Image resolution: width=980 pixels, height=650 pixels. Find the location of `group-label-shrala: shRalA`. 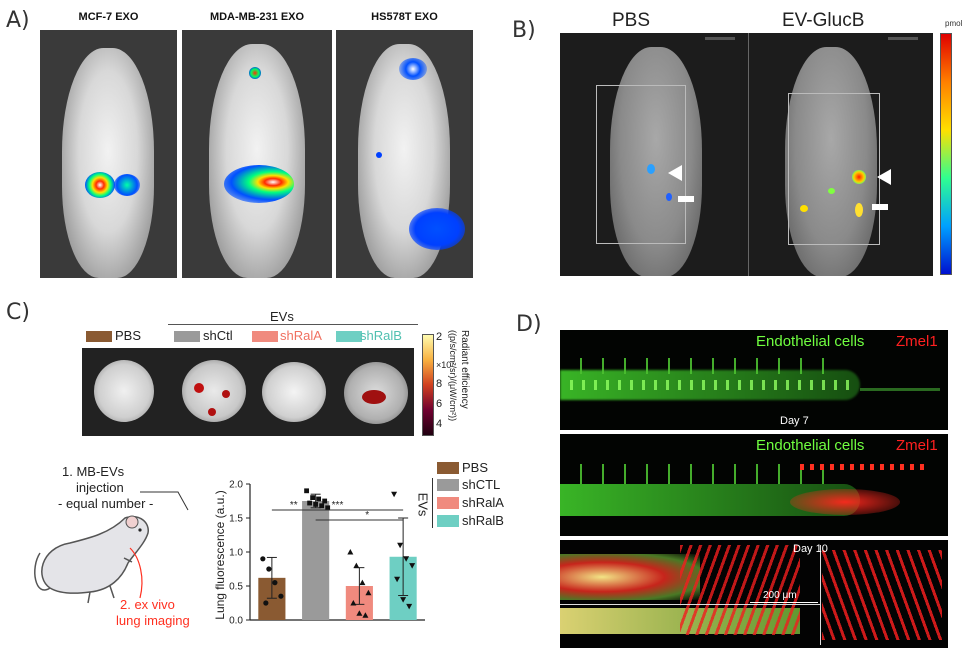

group-label-shrala: shRalA is located at coordinates (301, 335).